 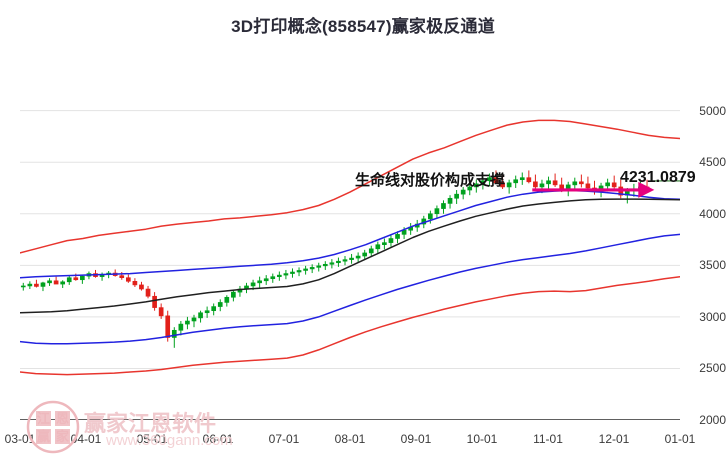 I want to click on page-title: 3D打印概念(858547)赢家极反通道, so click(x=363, y=26).